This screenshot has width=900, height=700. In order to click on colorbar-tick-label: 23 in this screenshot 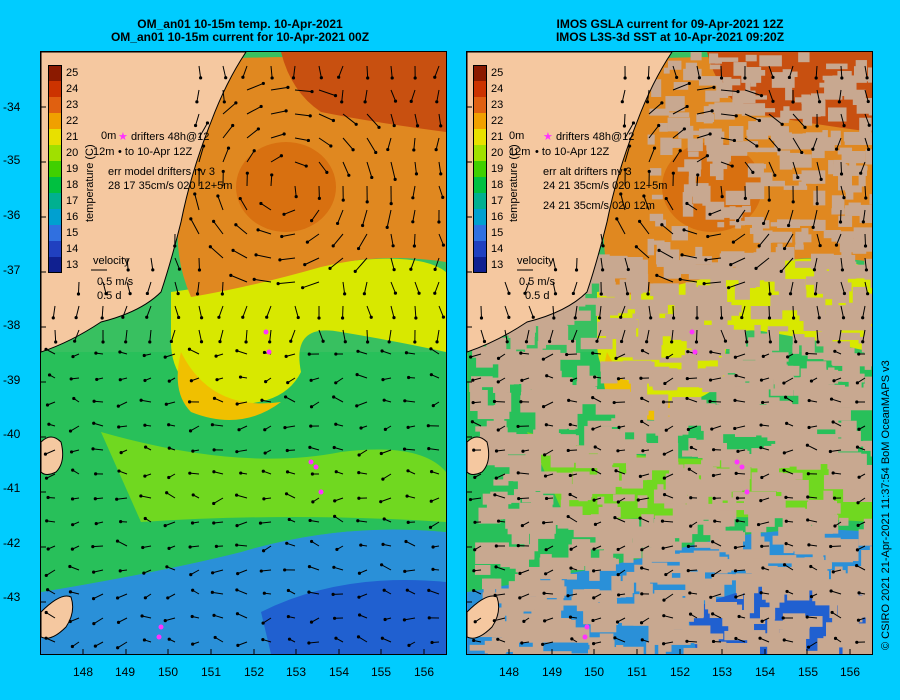, I will do `click(72, 105)`.